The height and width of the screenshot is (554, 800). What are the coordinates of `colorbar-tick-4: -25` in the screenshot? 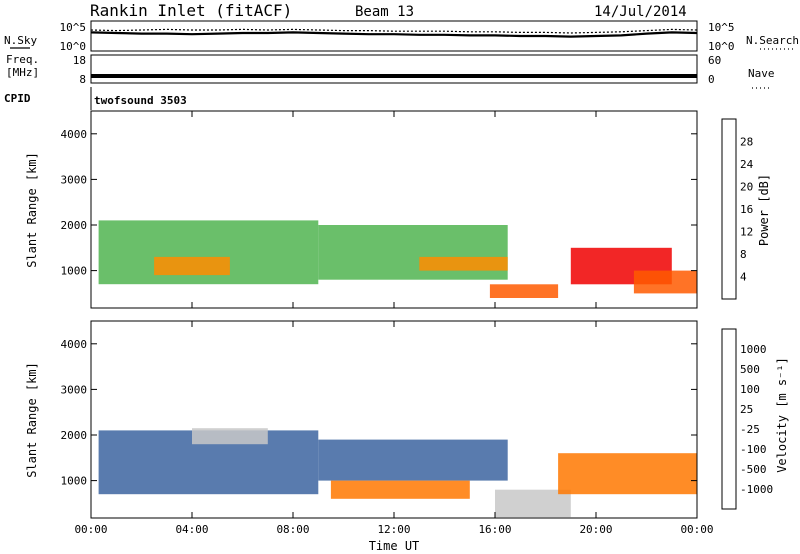 It's located at (750, 429).